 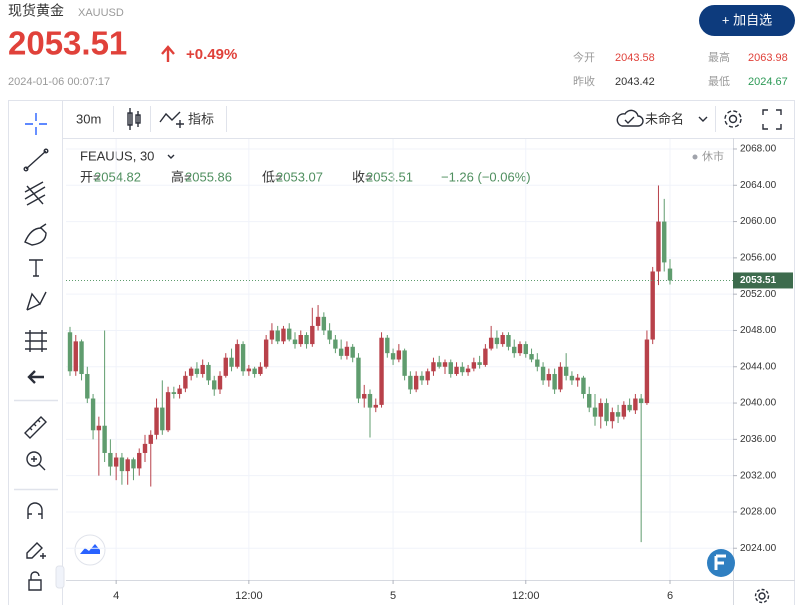 What do you see at coordinates (719, 81) in the screenshot?
I see `stat-label: 最低` at bounding box center [719, 81].